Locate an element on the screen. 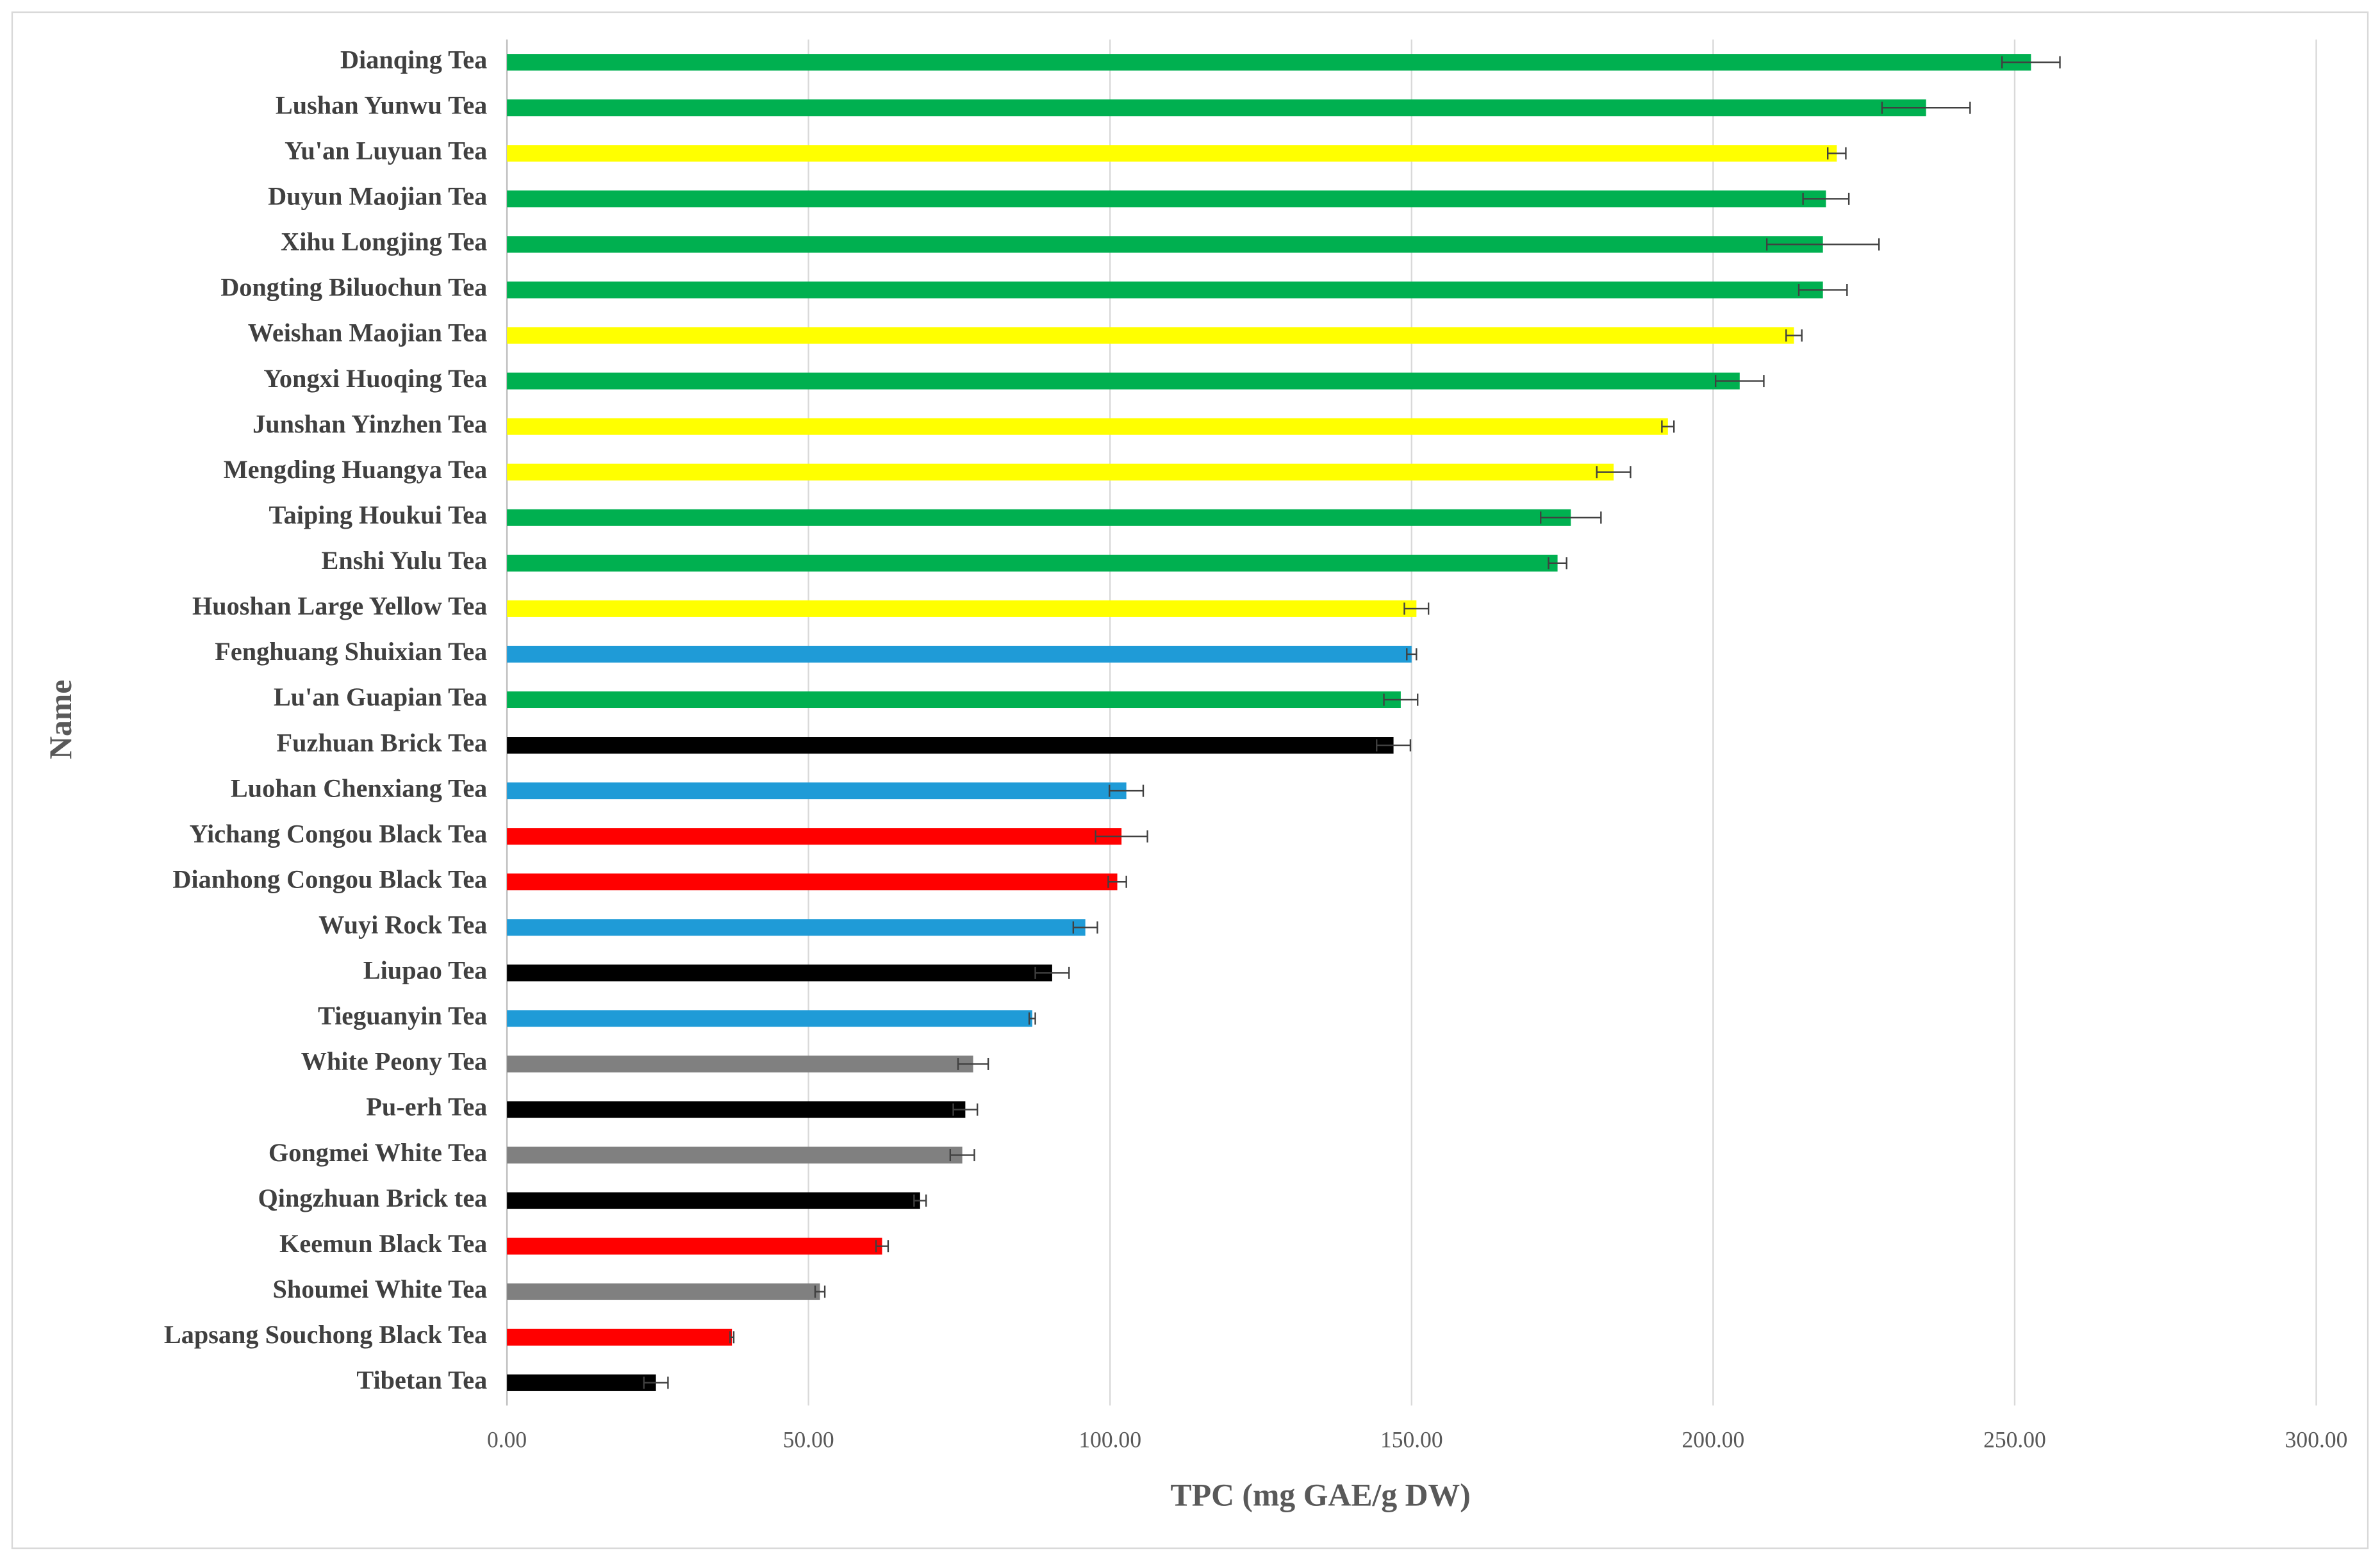 Image resolution: width=2380 pixels, height=1561 pixels. x-tick-label: 200.00 is located at coordinates (1714, 1439).